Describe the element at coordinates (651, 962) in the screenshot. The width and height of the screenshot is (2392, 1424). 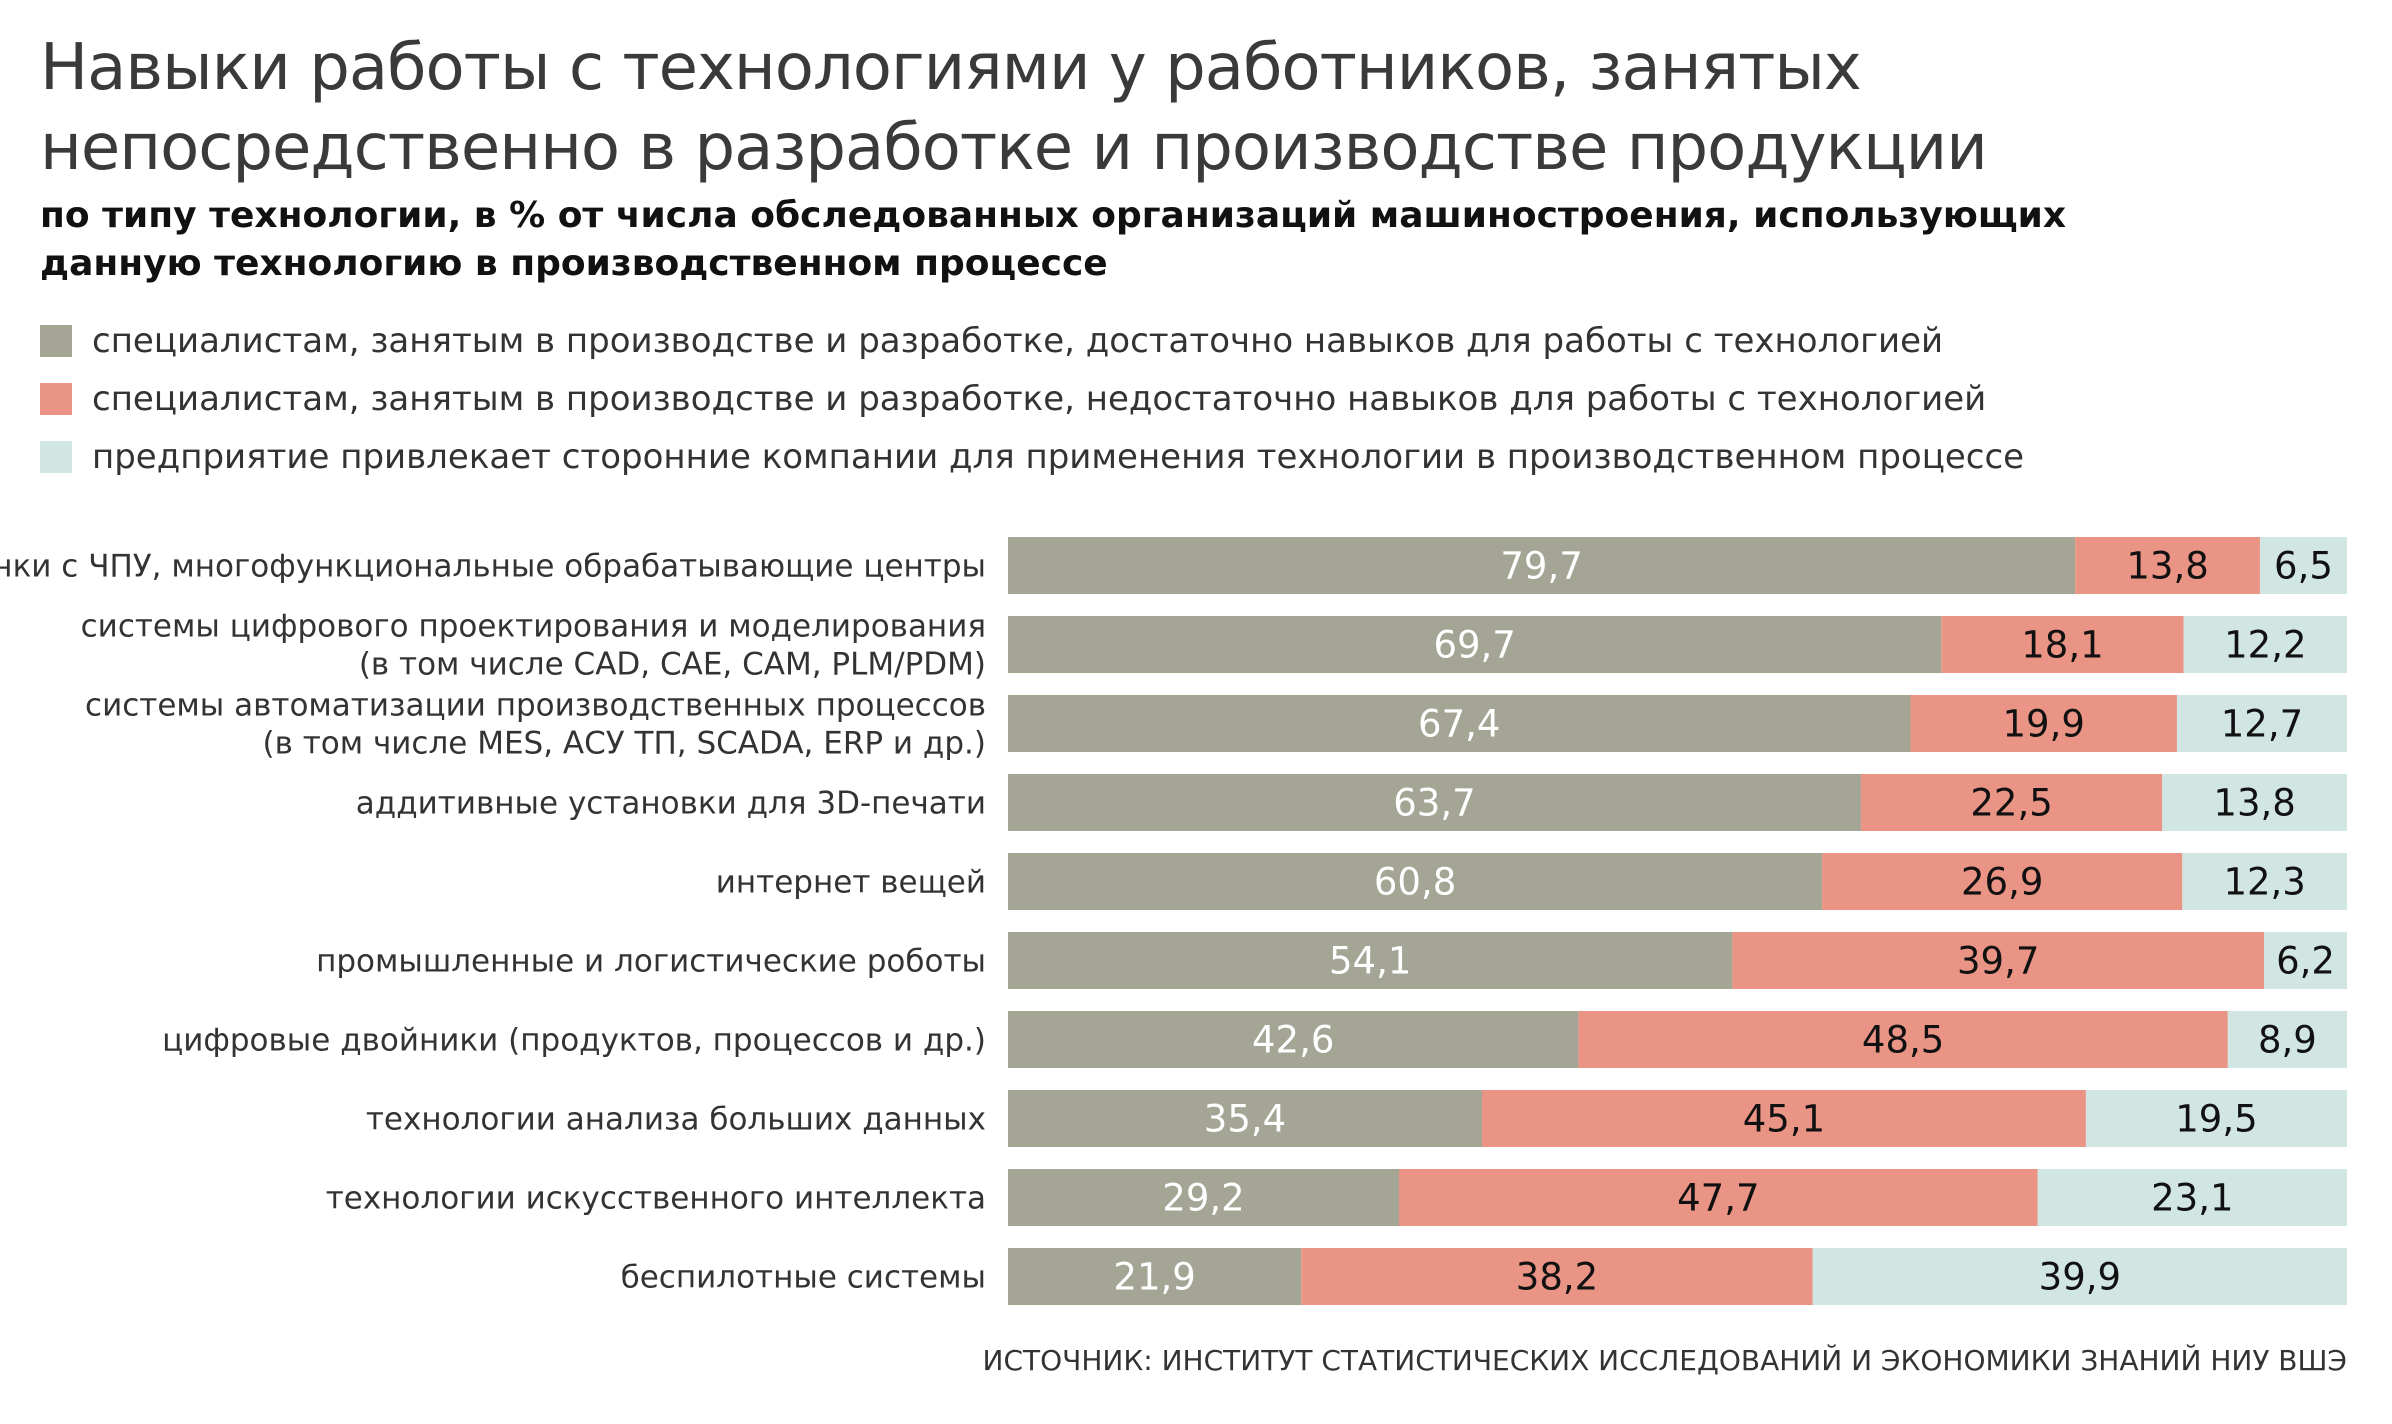
I see `category-label: промышленные и логистические роботы` at that location.